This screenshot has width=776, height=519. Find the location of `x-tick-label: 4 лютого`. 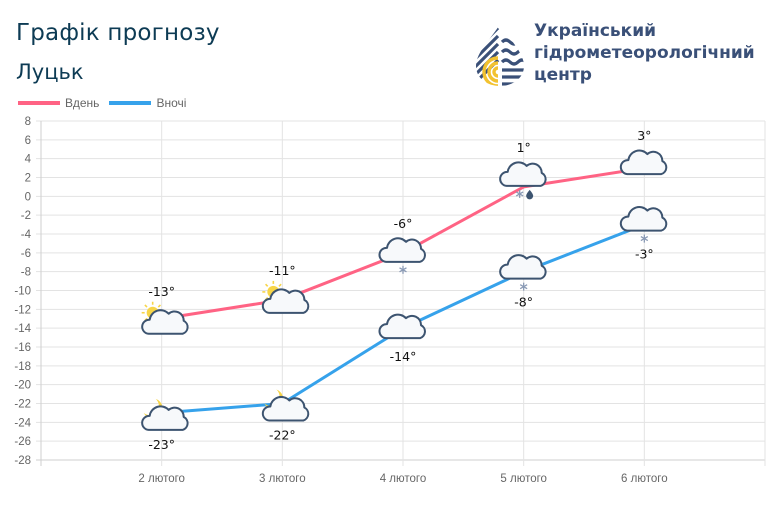

x-tick-label: 4 лютого is located at coordinates (403, 479).